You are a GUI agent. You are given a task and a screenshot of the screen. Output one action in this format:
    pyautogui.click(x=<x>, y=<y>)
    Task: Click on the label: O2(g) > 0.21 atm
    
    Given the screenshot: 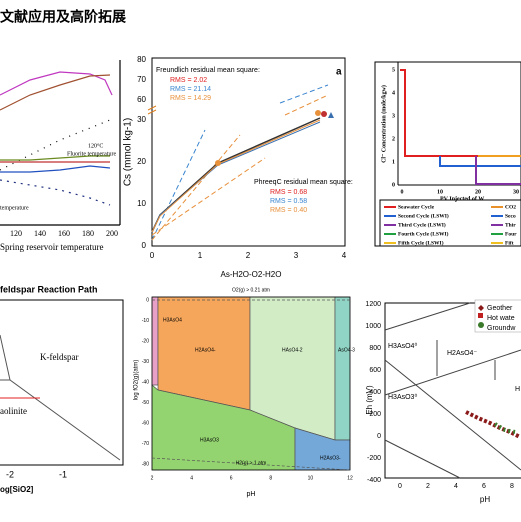 What is the action you would take?
    pyautogui.click(x=251, y=290)
    